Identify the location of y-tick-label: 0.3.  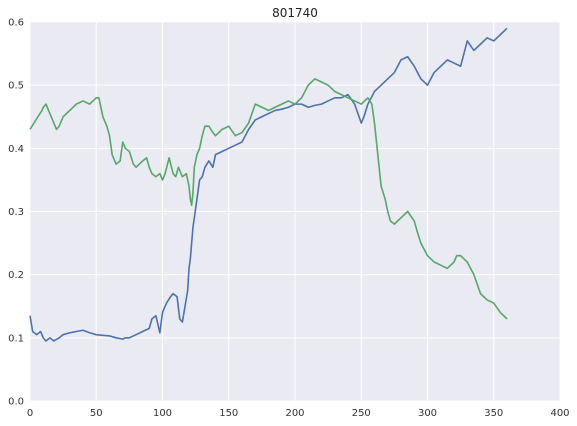
(16, 212).